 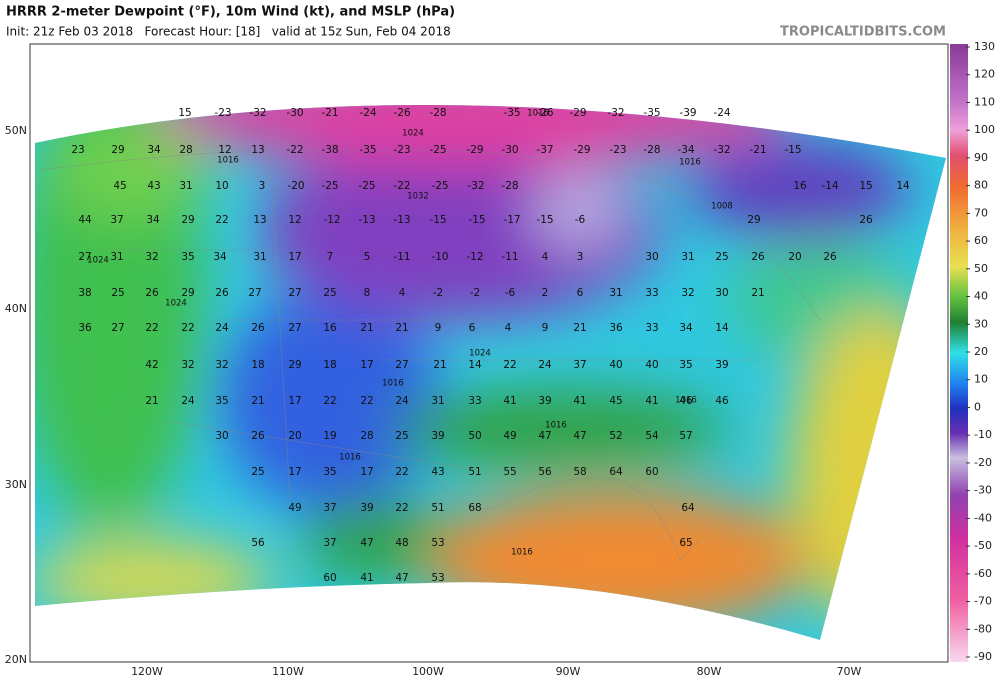 I want to click on colorbar, so click(x=959, y=353).